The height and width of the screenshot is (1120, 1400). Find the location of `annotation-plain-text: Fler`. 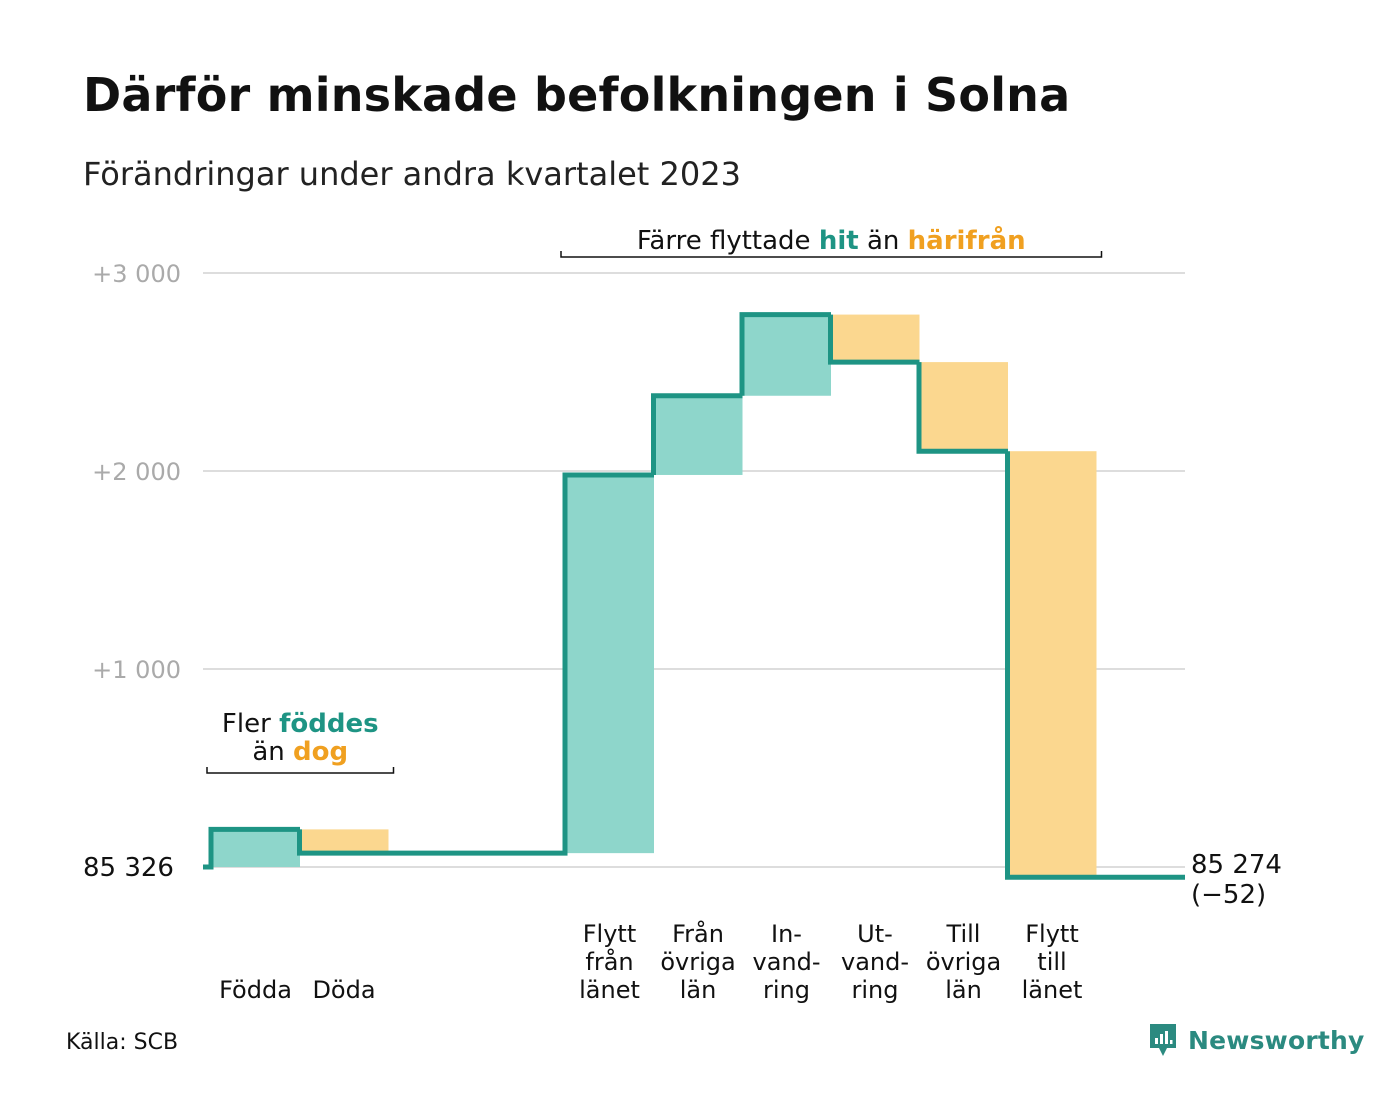

annotation-plain-text: Fler is located at coordinates (250, 724).